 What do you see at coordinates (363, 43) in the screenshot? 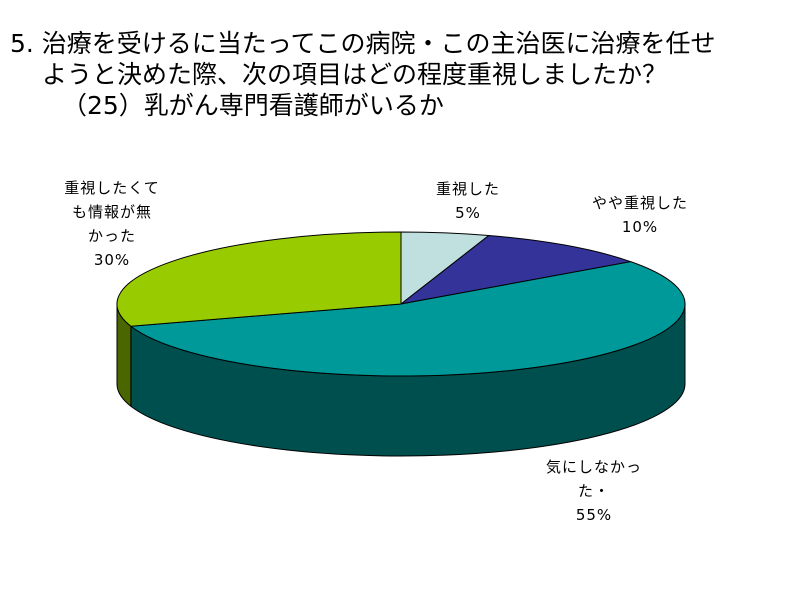
I see `chart-title-line-1: 5. 治療を受けるに当たってこの病院・この主治医に治療を任せ` at bounding box center [363, 43].